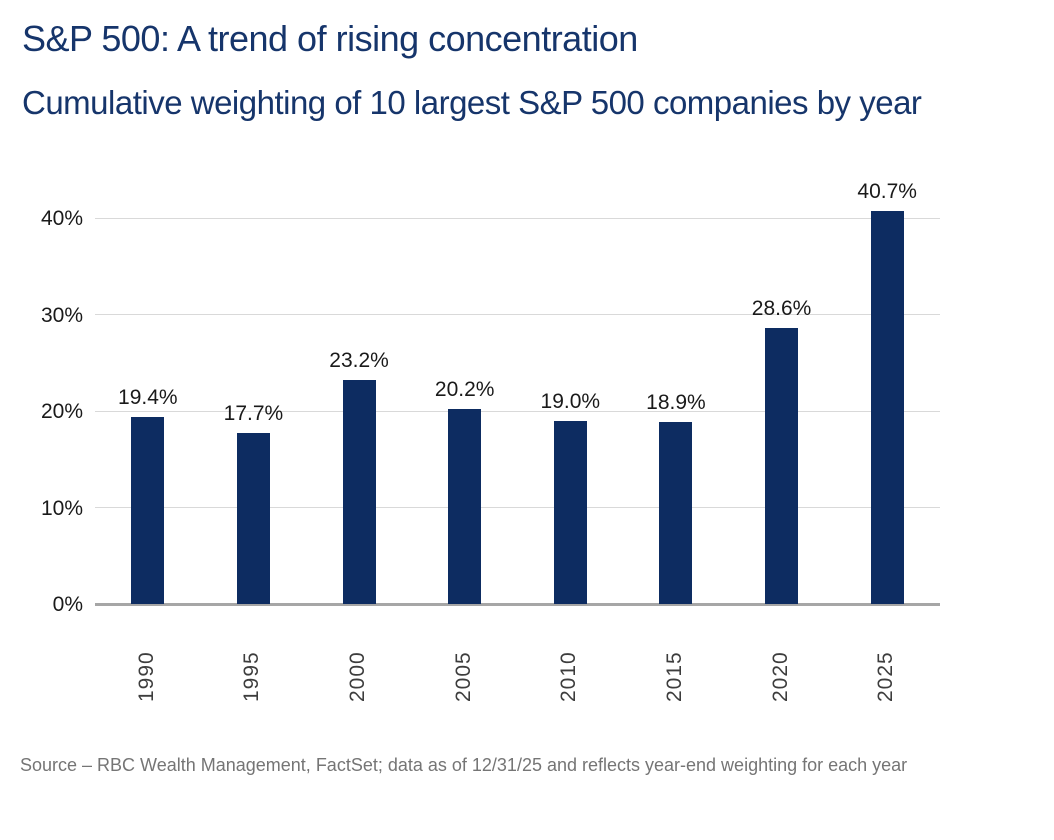 This screenshot has width=1054, height=840. I want to click on x-tick-label: 2020, so click(780, 676).